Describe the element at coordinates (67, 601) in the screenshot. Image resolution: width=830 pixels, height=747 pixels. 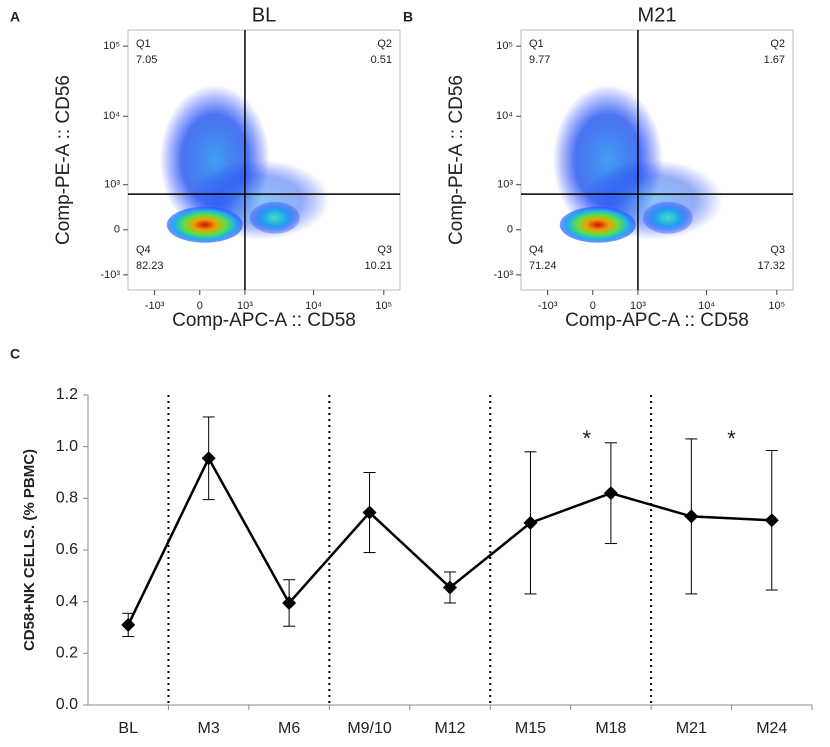
I see `y-tick-label: 0.4` at that location.